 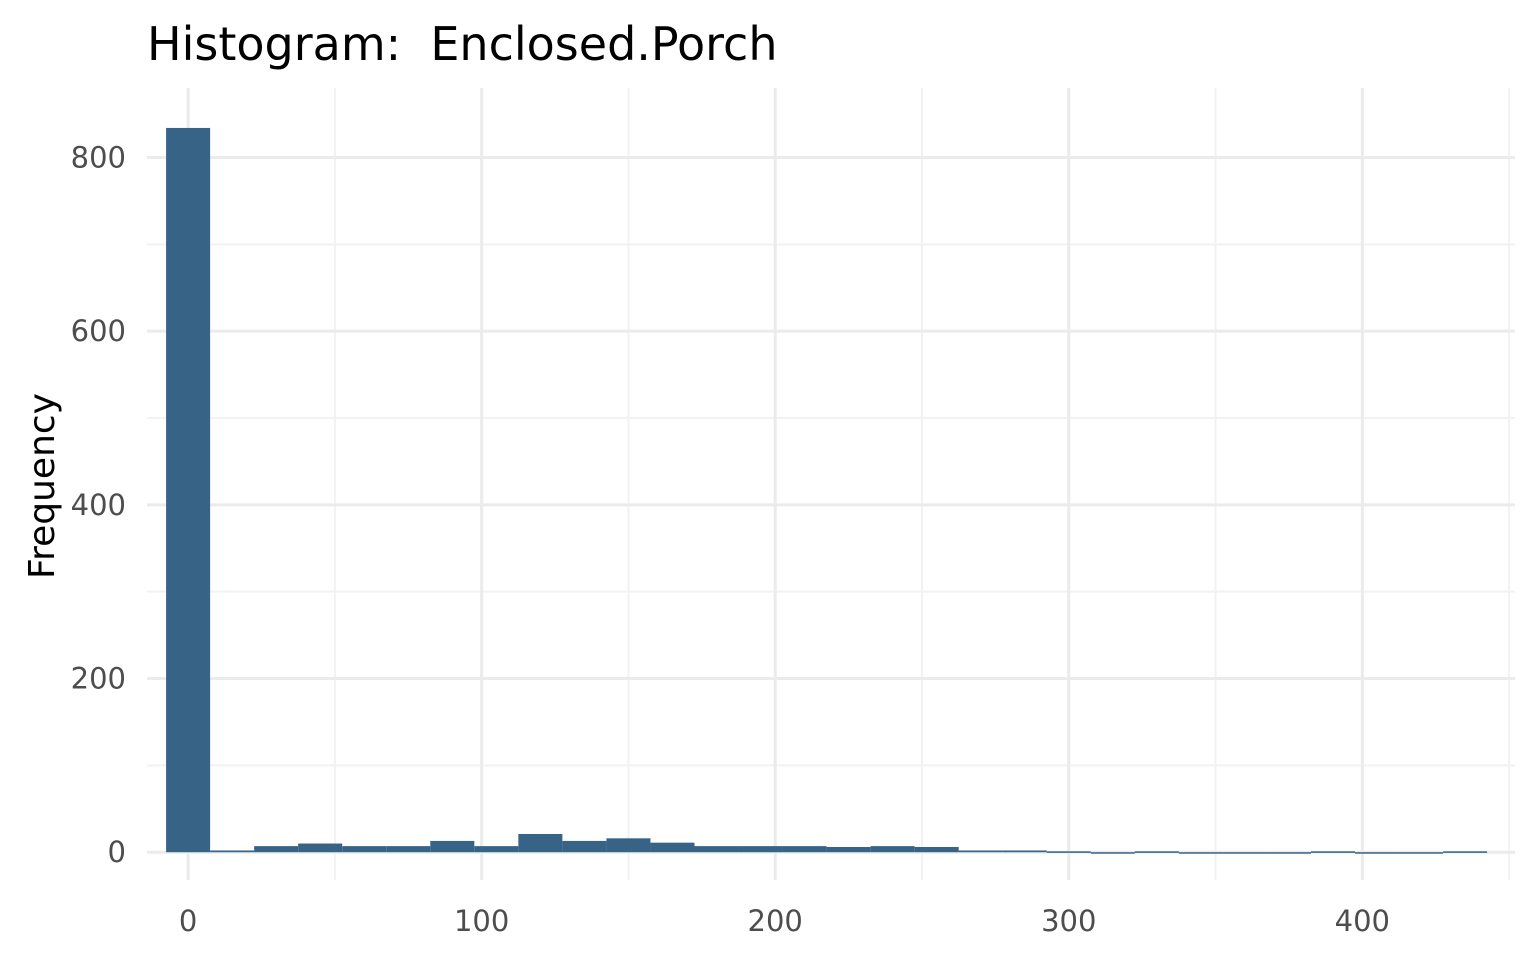 What do you see at coordinates (775, 921) in the screenshot?
I see `x-tick-label: 200` at bounding box center [775, 921].